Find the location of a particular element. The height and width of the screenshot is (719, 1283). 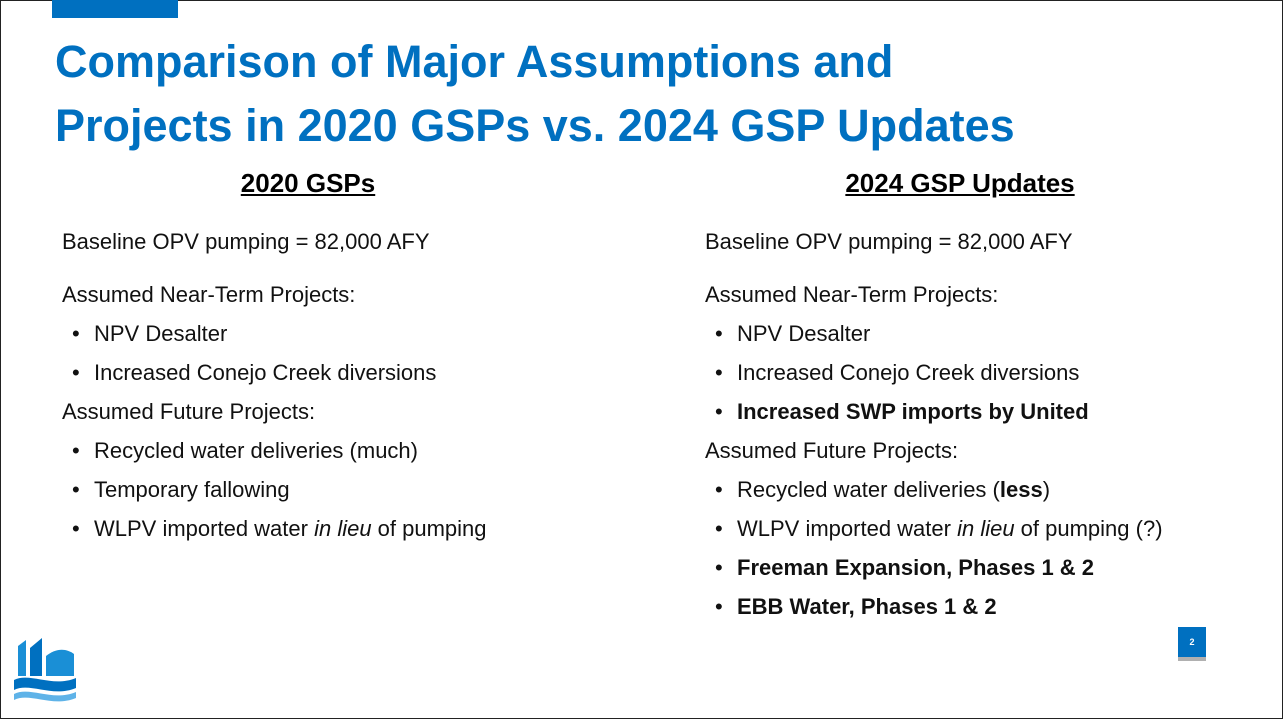

text-run: Freeman Expansion, Phases 1 & 2 is located at coordinates (916, 567).